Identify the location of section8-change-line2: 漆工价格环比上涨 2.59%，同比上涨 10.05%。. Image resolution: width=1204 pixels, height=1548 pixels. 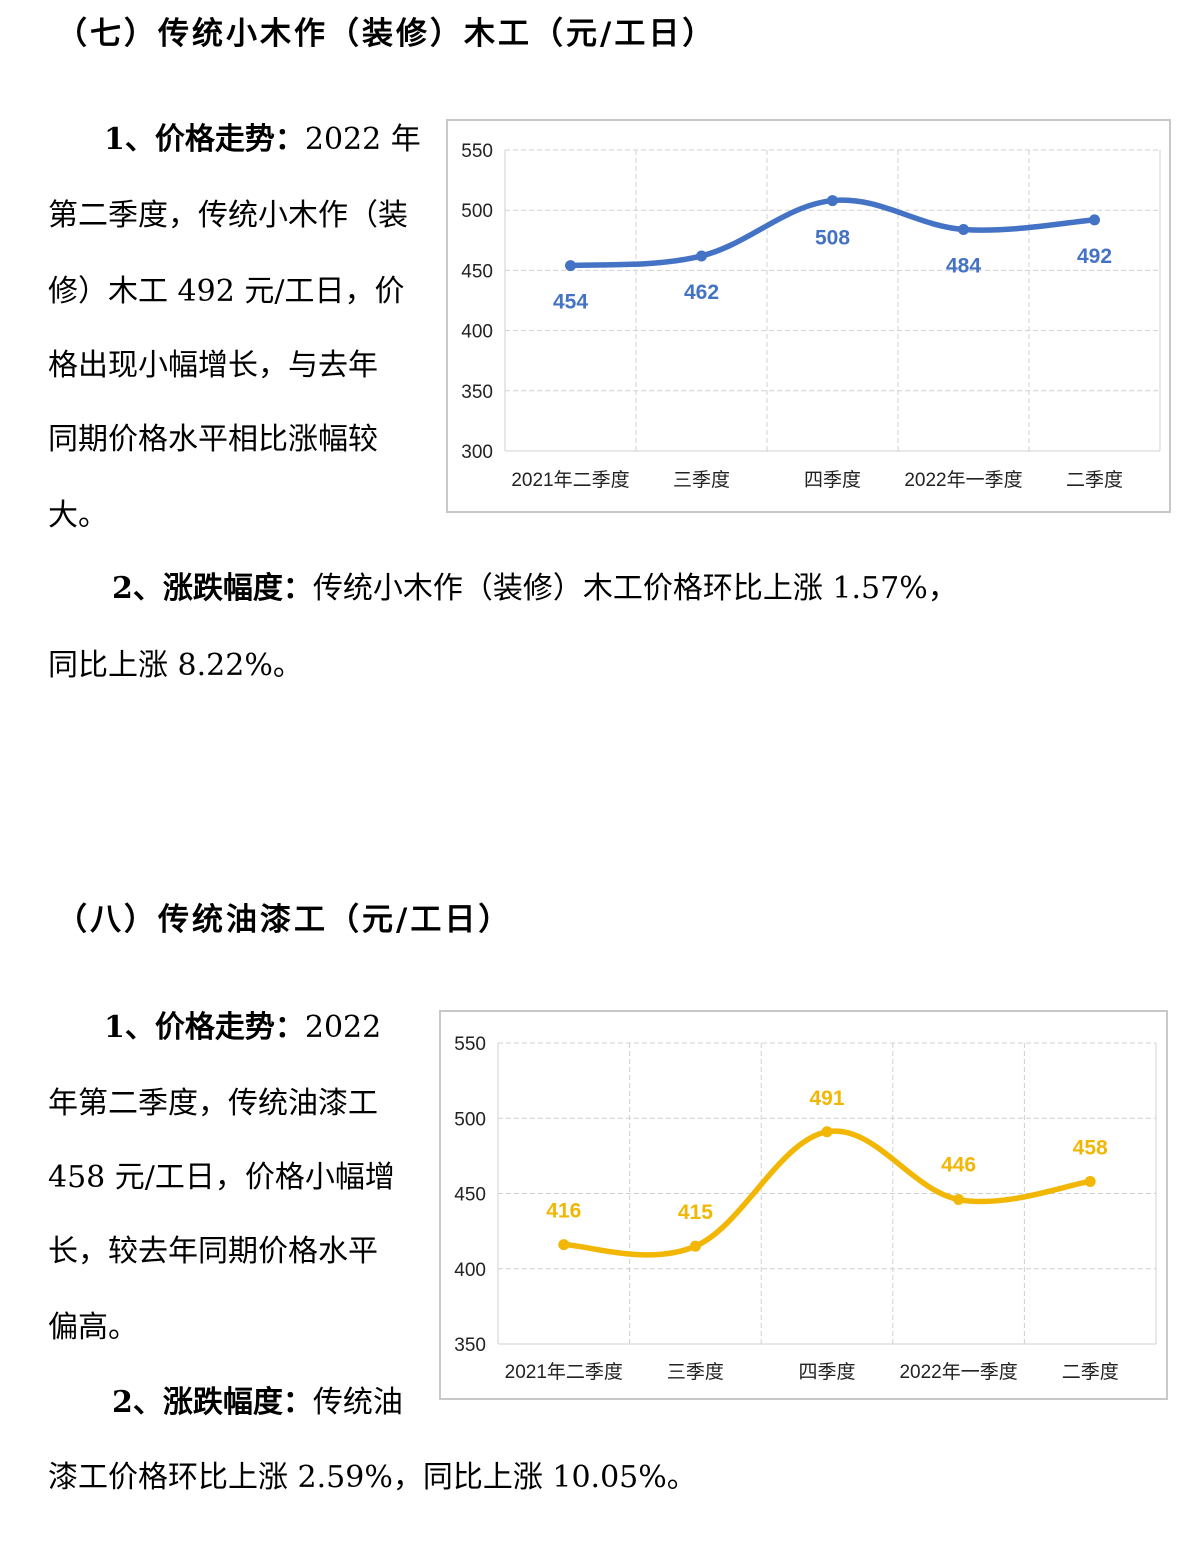
(372, 1477).